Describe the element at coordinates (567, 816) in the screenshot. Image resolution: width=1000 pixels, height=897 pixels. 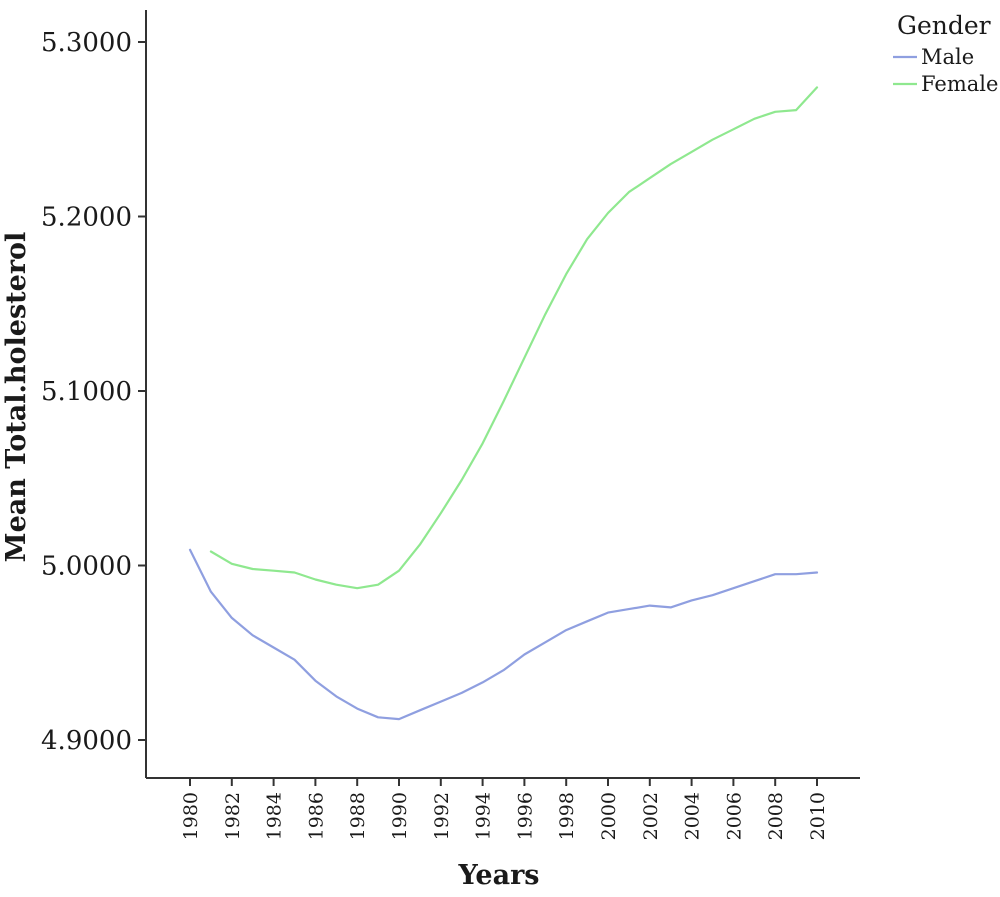
I see `x-tick-label: 1998` at that location.